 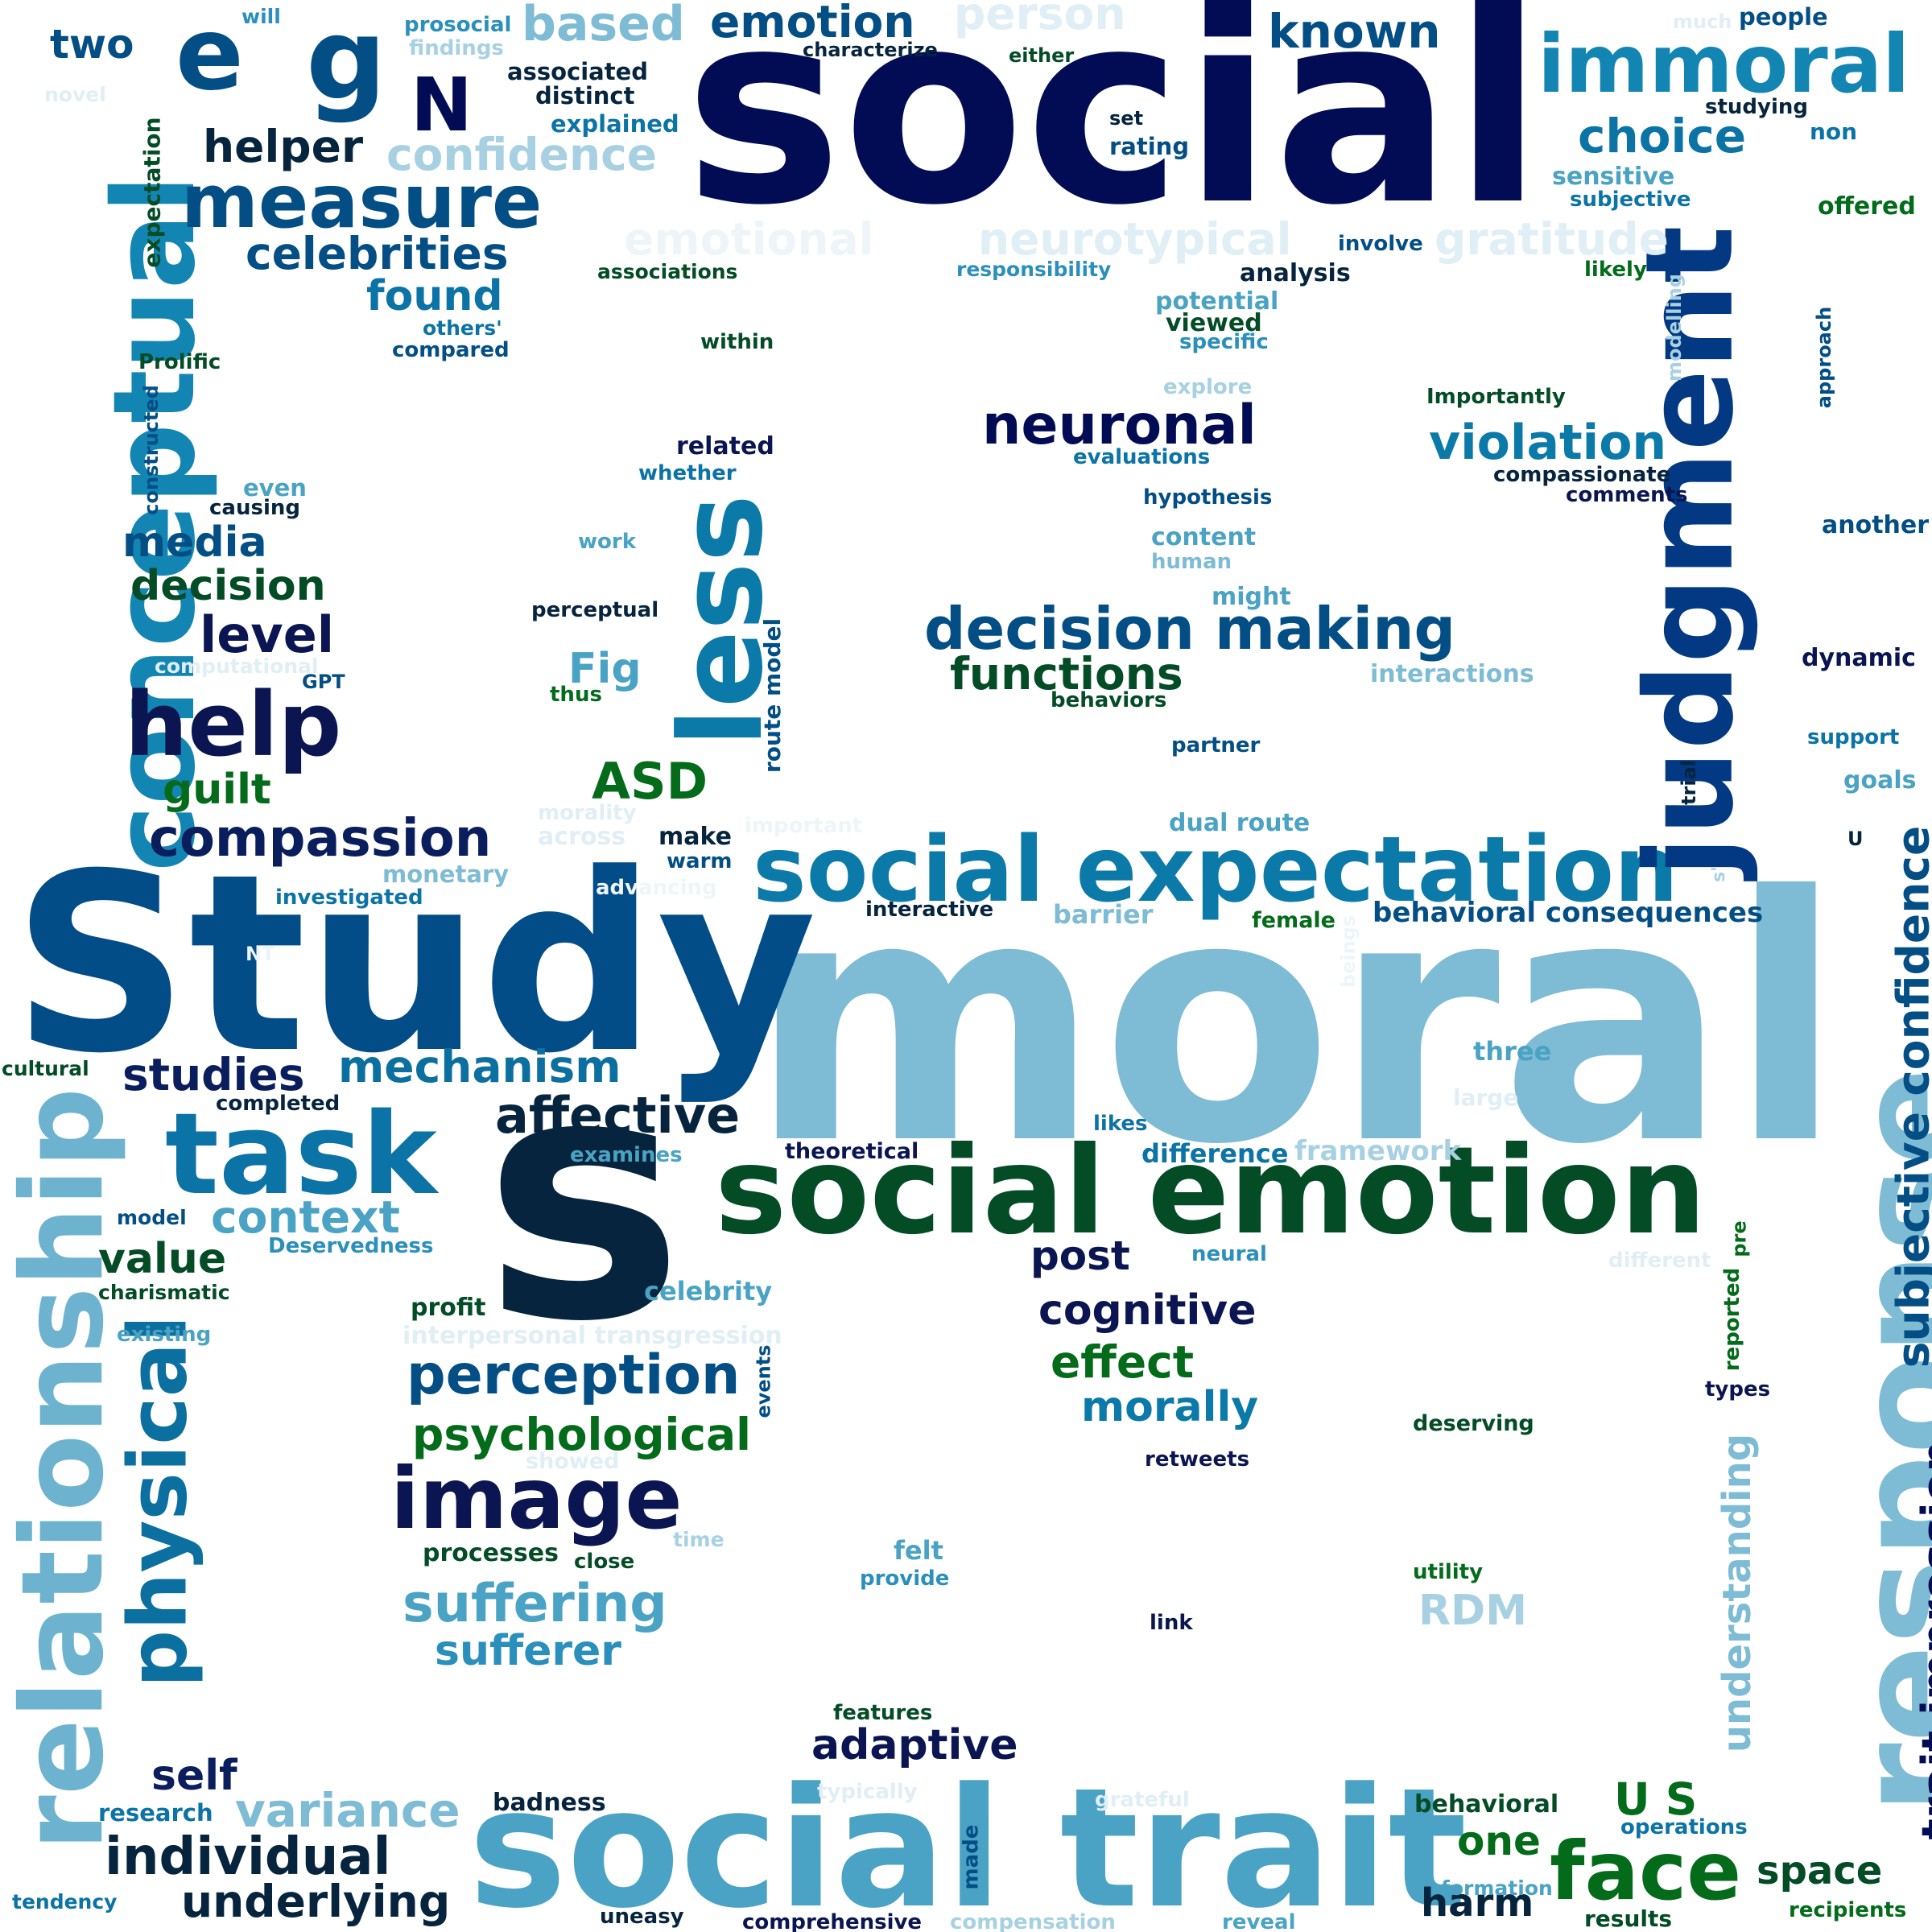 I want to click on word-explore: explore, so click(x=1208, y=387).